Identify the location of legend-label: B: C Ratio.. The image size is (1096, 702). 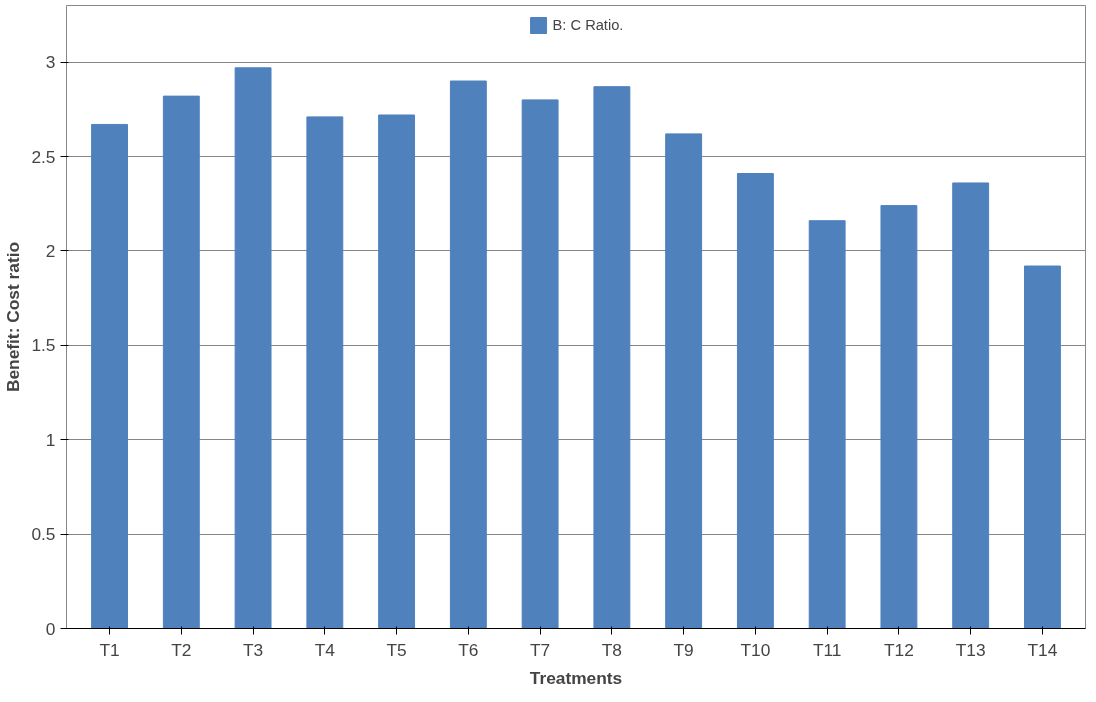
(588, 25).